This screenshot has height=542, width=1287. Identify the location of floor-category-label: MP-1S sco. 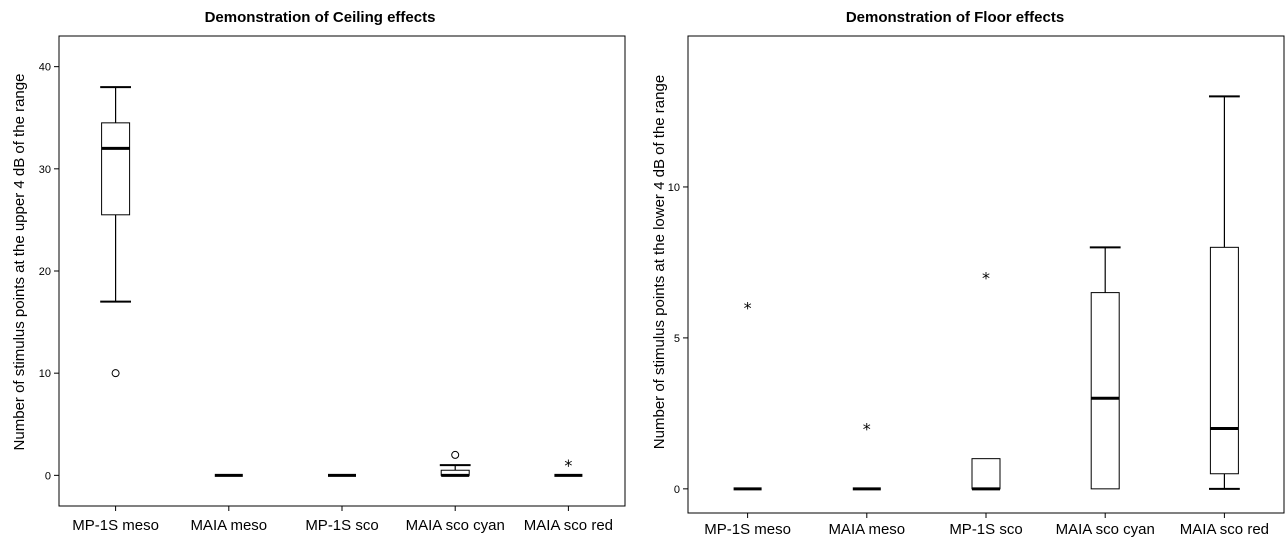
(985, 529).